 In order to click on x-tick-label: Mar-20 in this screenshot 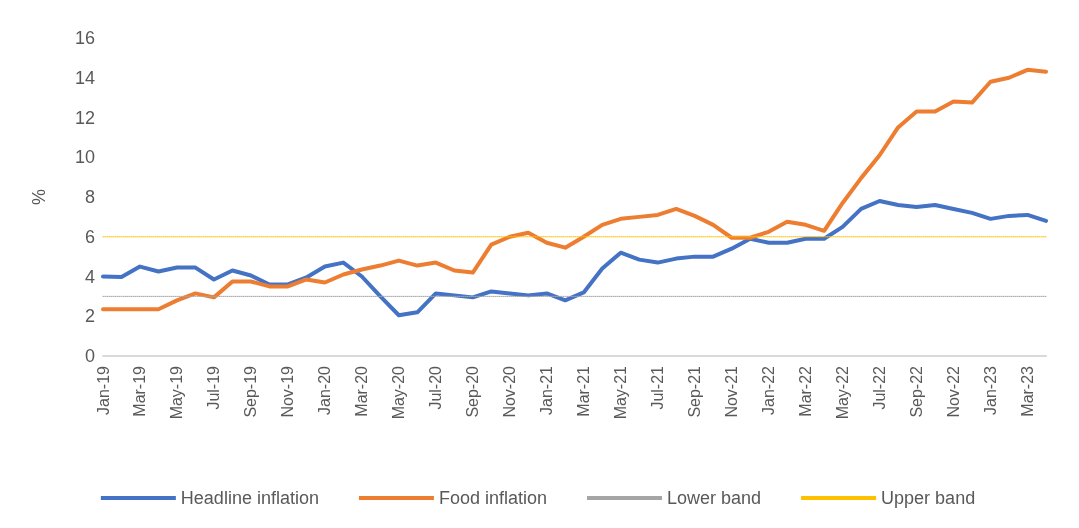, I will do `click(362, 391)`.